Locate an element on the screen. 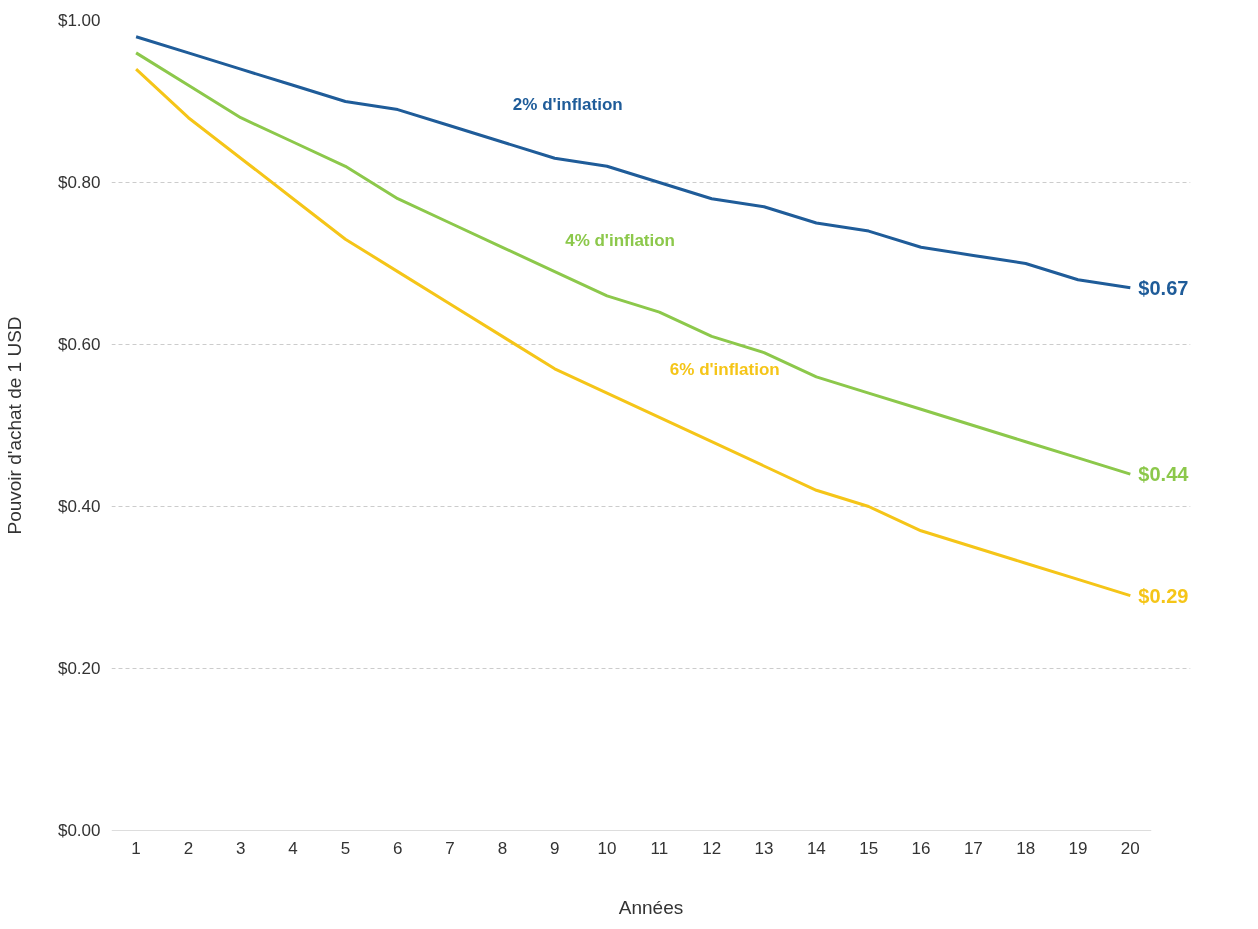 Image resolution: width=1258 pixels, height=929 pixels. x-tick-label: 12 is located at coordinates (712, 848).